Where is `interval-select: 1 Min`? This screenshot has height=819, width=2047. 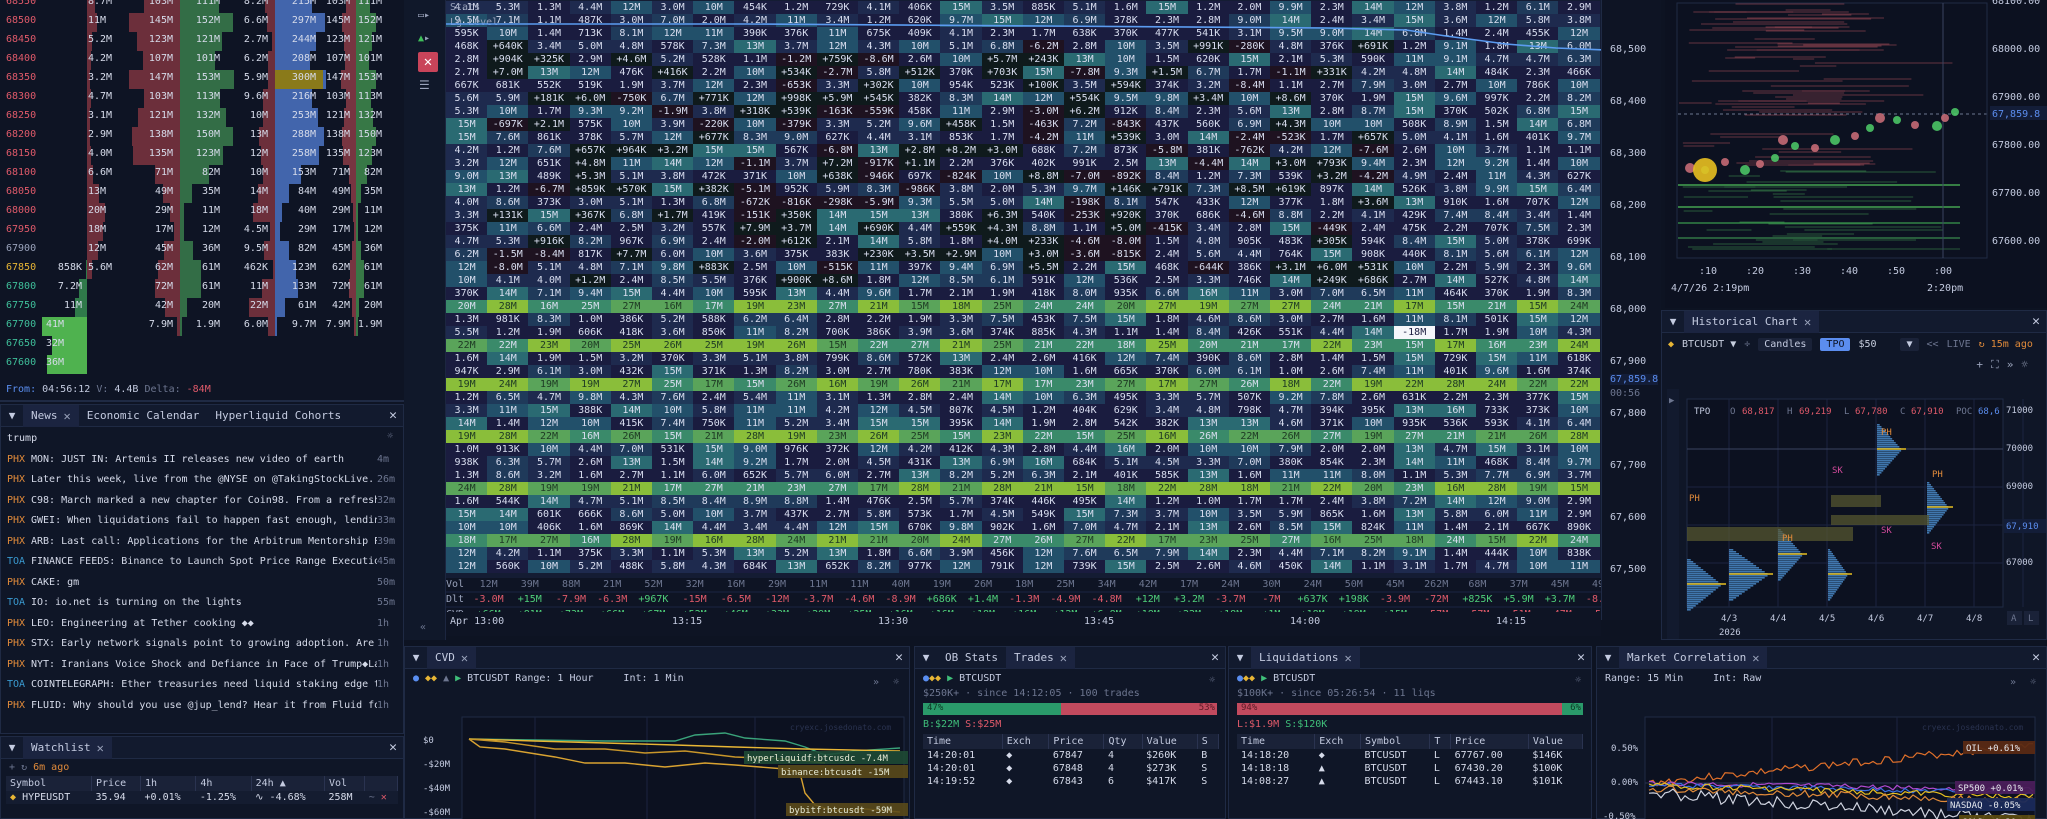
interval-select: 1 Min is located at coordinates (668, 678).